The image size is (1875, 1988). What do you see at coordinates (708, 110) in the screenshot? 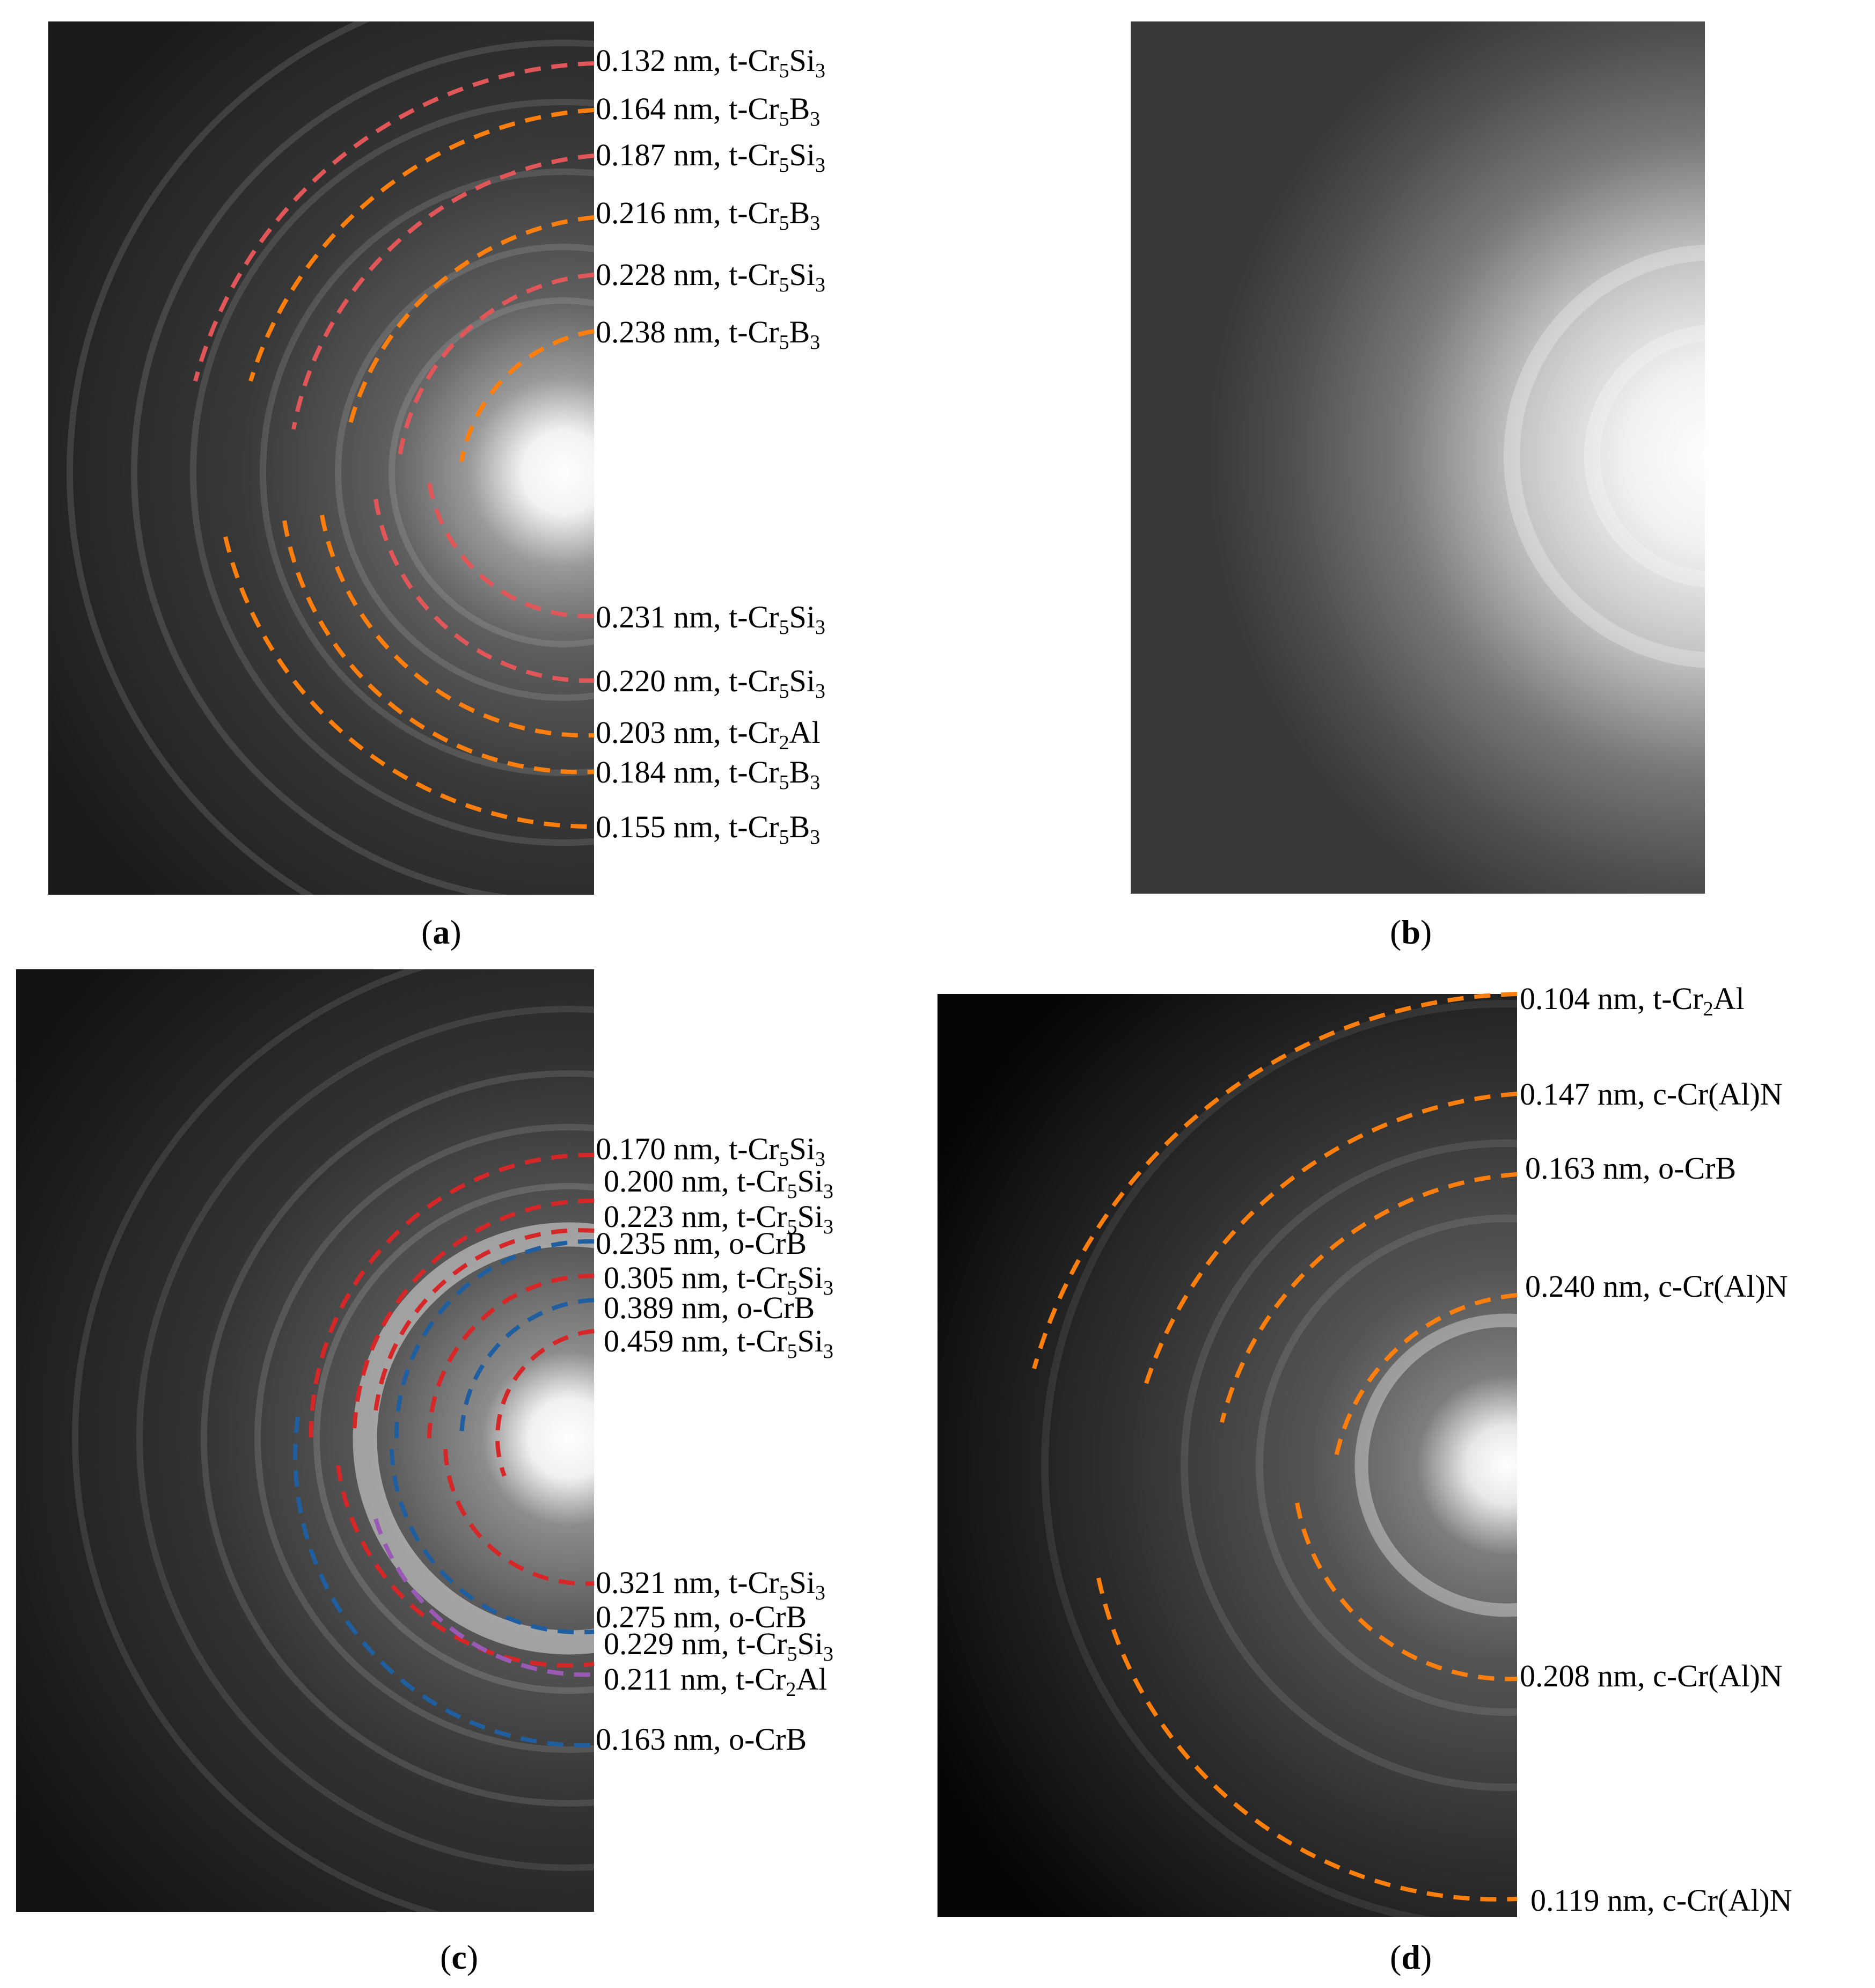
I see `ring-label: 0.164 nm, t-Cr5B3` at bounding box center [708, 110].